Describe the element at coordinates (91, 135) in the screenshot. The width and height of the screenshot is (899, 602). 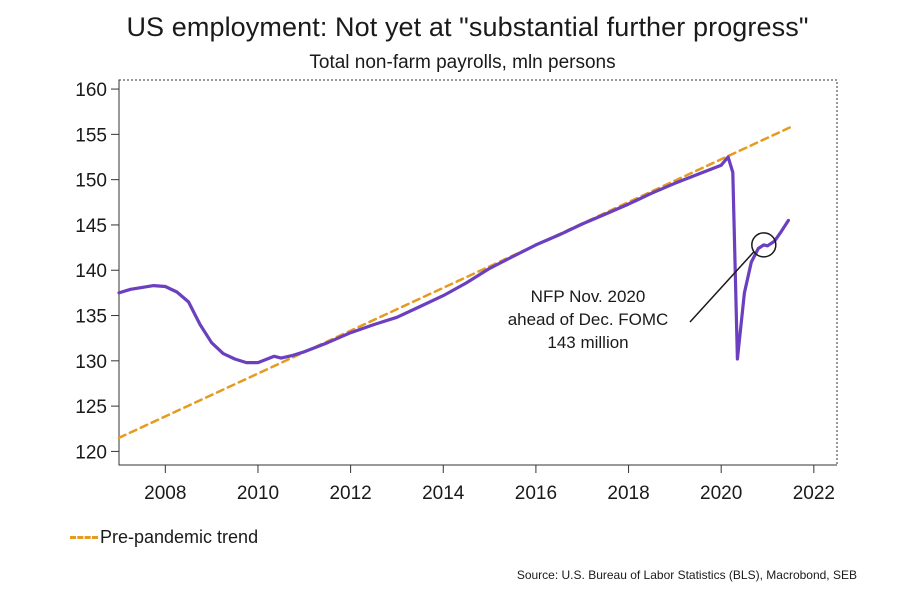
I see `y-tick-label: 155` at that location.